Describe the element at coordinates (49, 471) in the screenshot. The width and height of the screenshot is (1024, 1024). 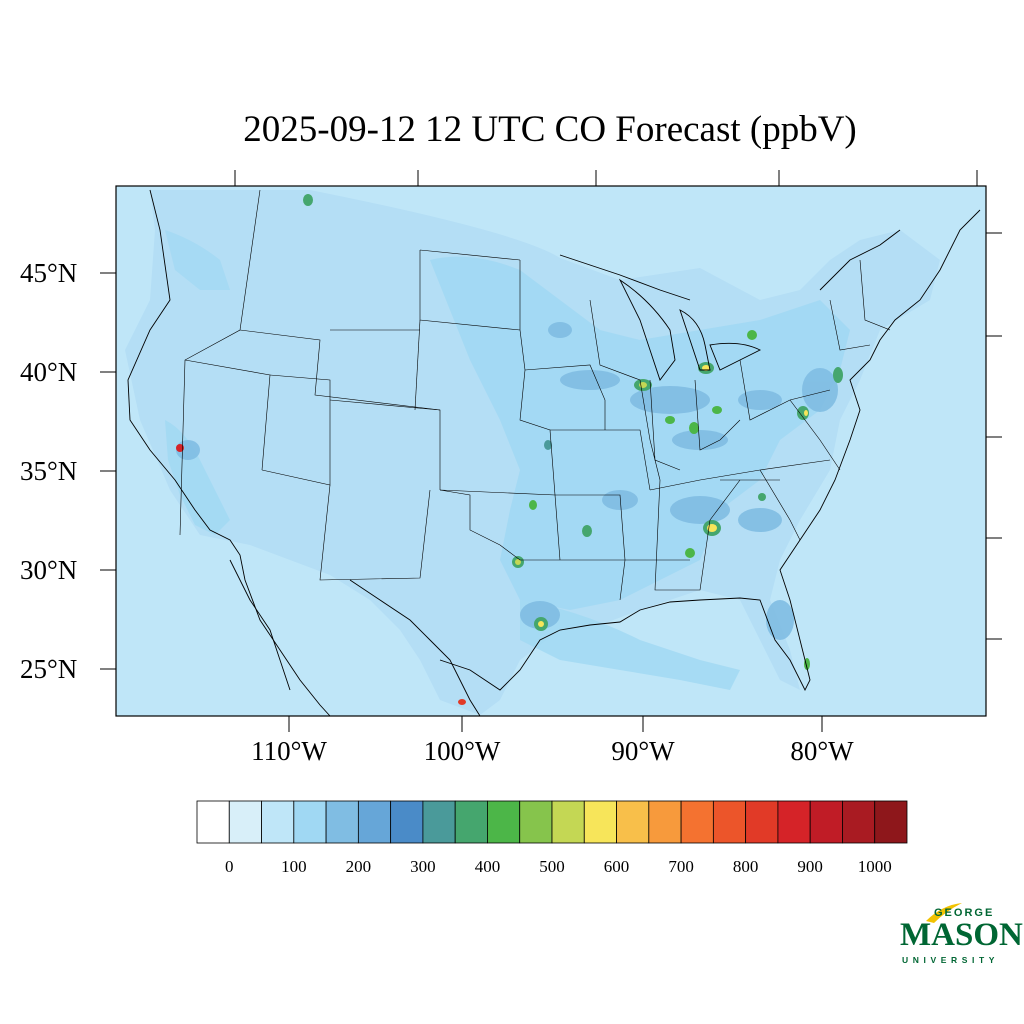
I see `lat-label-35: 35°N` at that location.